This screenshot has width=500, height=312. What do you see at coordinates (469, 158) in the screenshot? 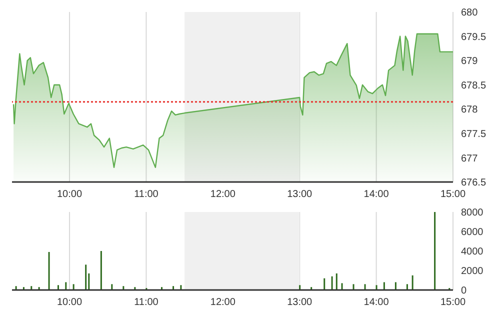
I see `y-tick-label: 677` at bounding box center [469, 158].